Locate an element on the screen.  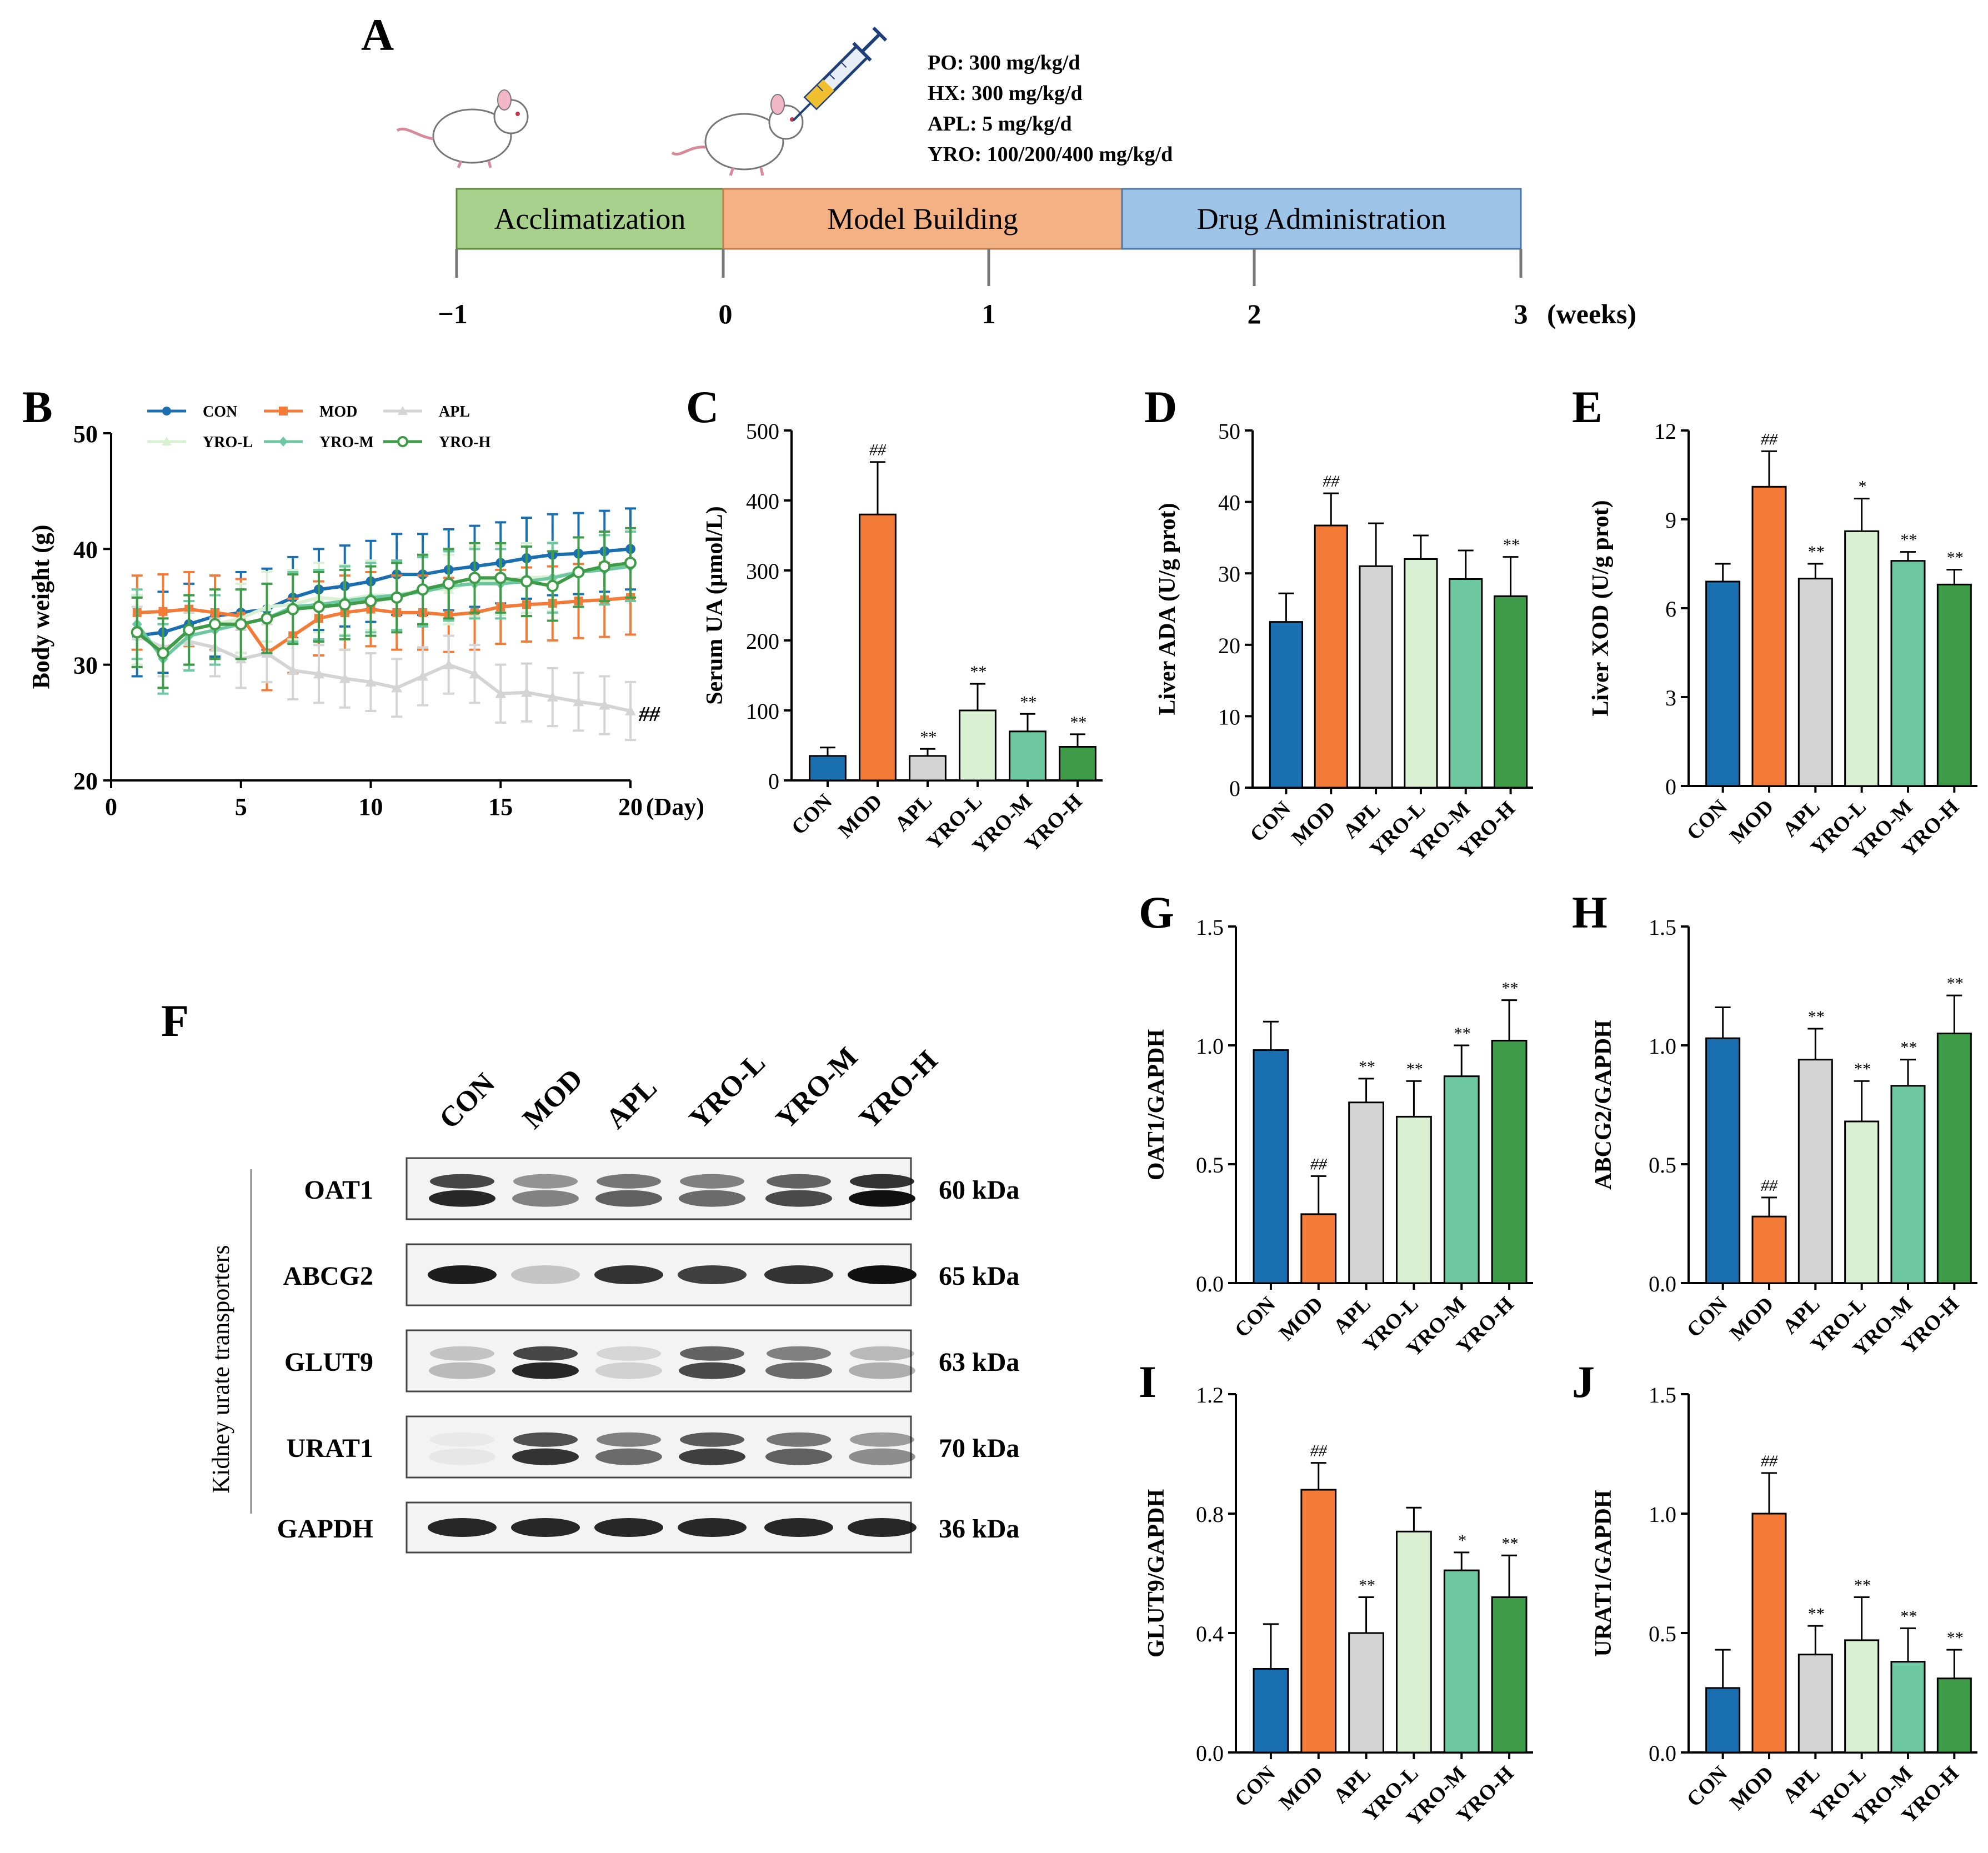
blot-kda-label: 60 kDa is located at coordinates (979, 1190).